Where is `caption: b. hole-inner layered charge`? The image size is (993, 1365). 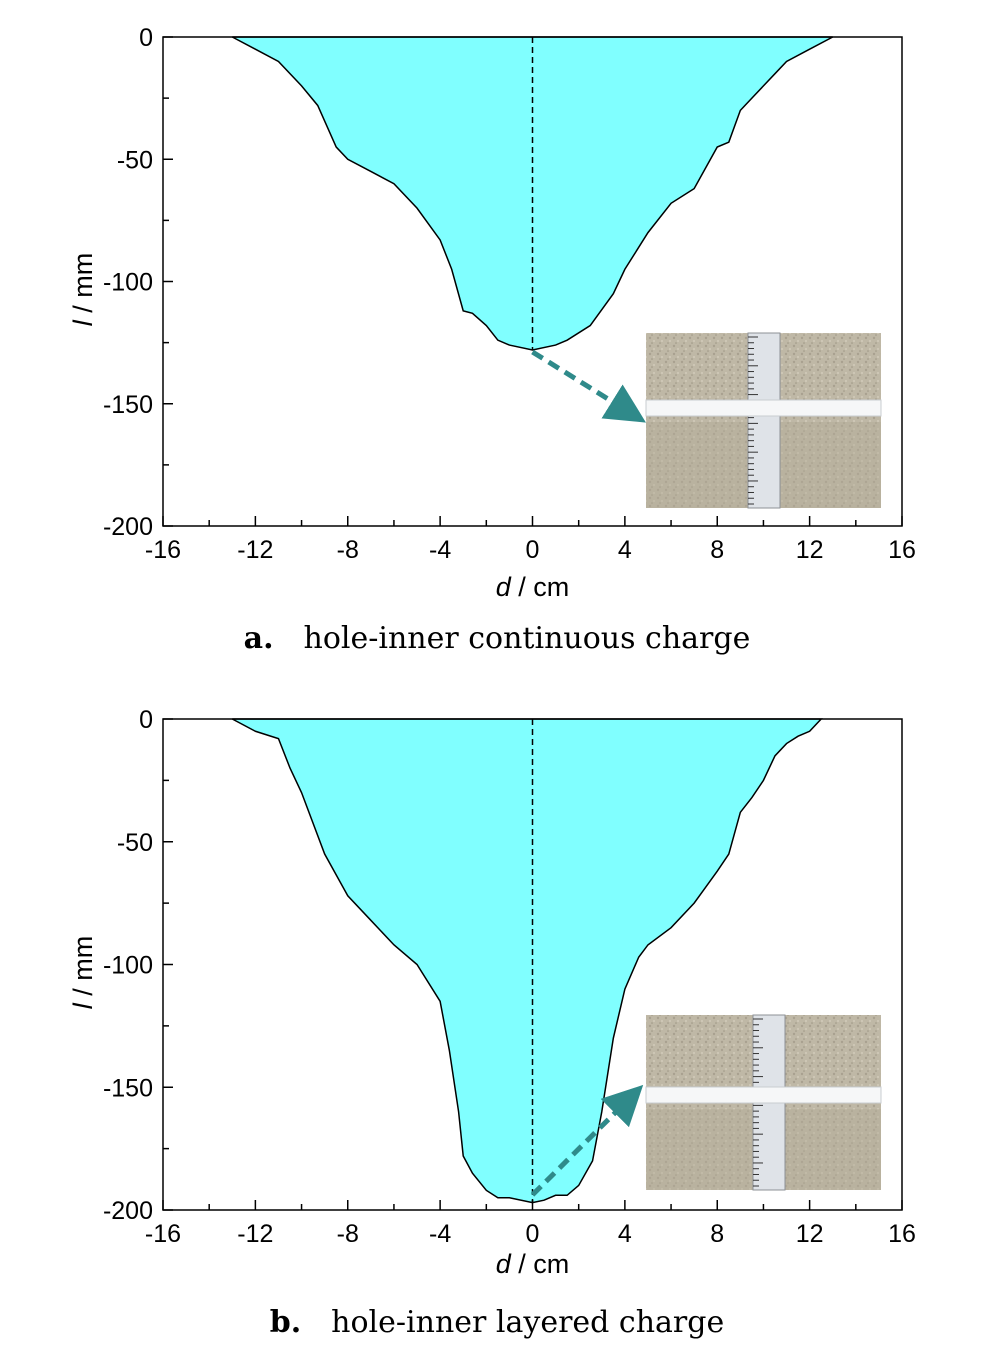 caption: b. hole-inner layered charge is located at coordinates (497, 1322).